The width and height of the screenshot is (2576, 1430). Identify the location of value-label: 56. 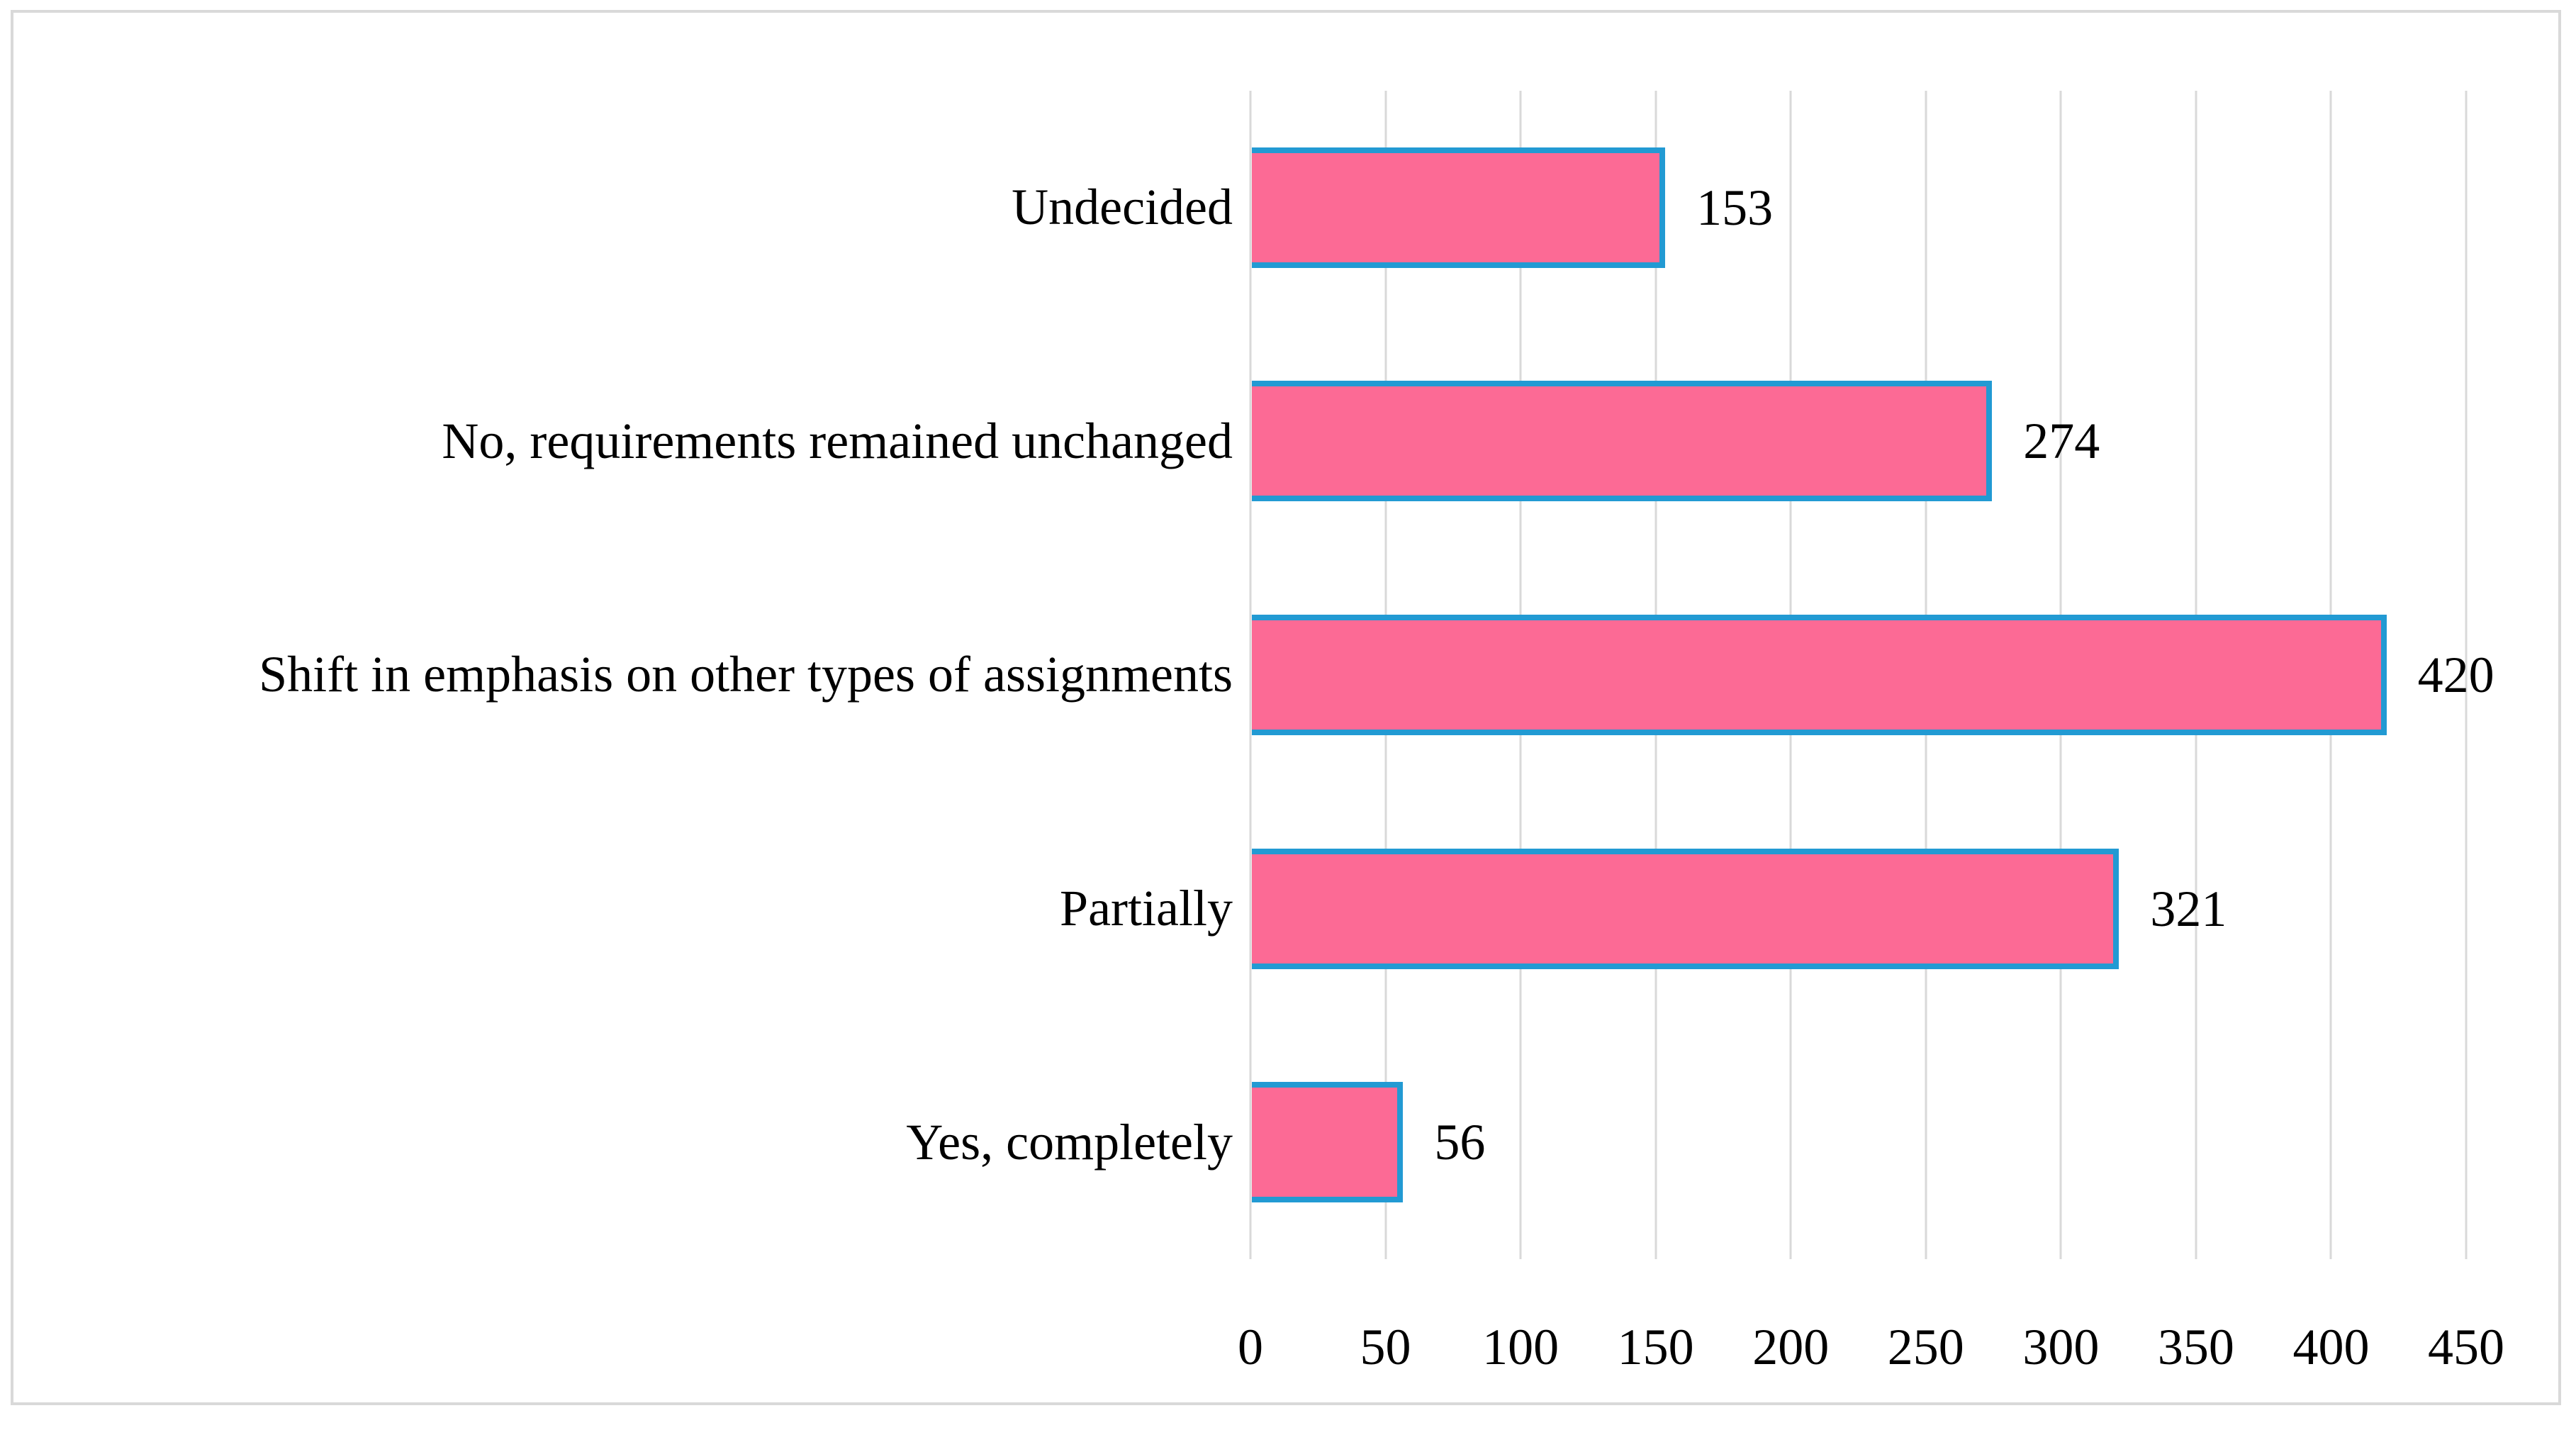
(1460, 1142).